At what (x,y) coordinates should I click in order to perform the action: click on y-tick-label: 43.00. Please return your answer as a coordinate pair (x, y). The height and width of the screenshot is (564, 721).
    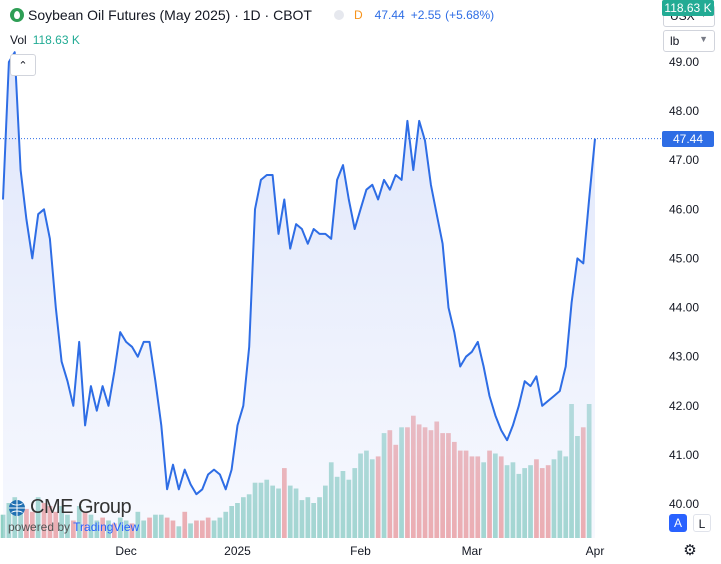
    Looking at the image, I should click on (684, 357).